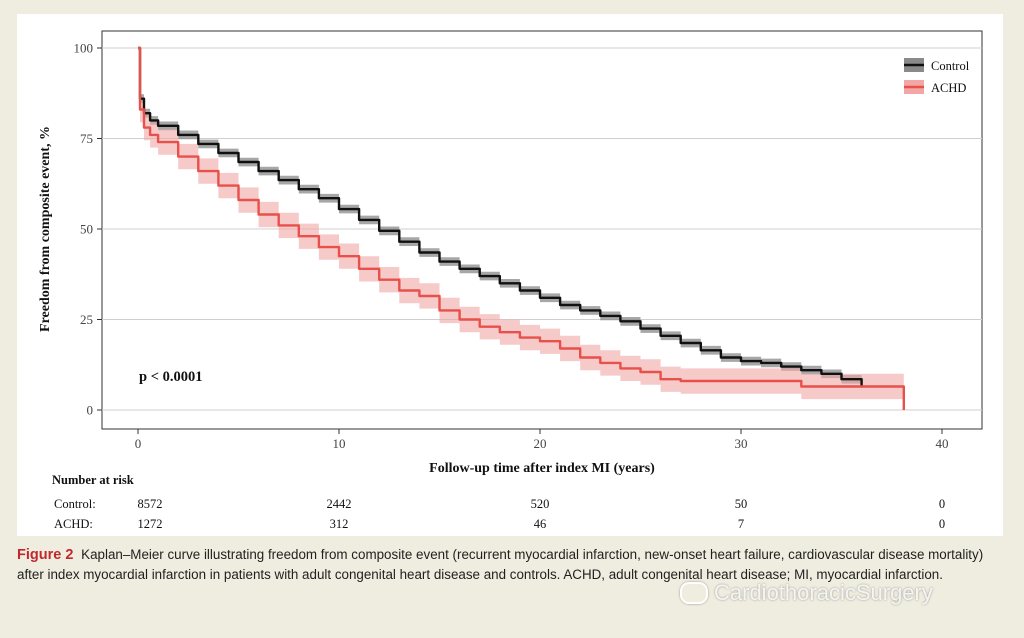 The height and width of the screenshot is (638, 1024). Describe the element at coordinates (150, 504) in the screenshot. I see `risk-value: 8572` at that location.